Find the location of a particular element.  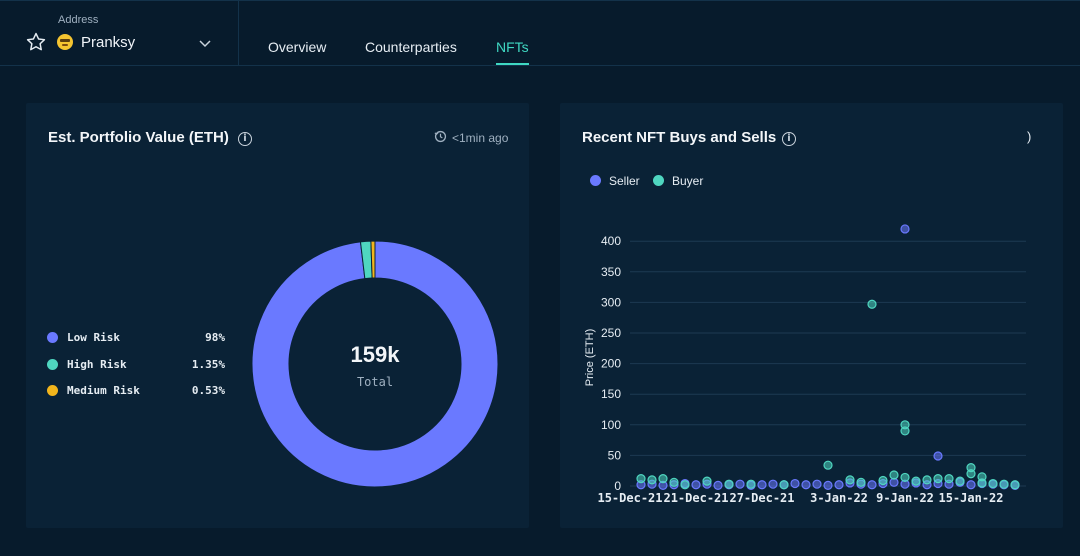

donut-total-caption: Total is located at coordinates (375, 382).